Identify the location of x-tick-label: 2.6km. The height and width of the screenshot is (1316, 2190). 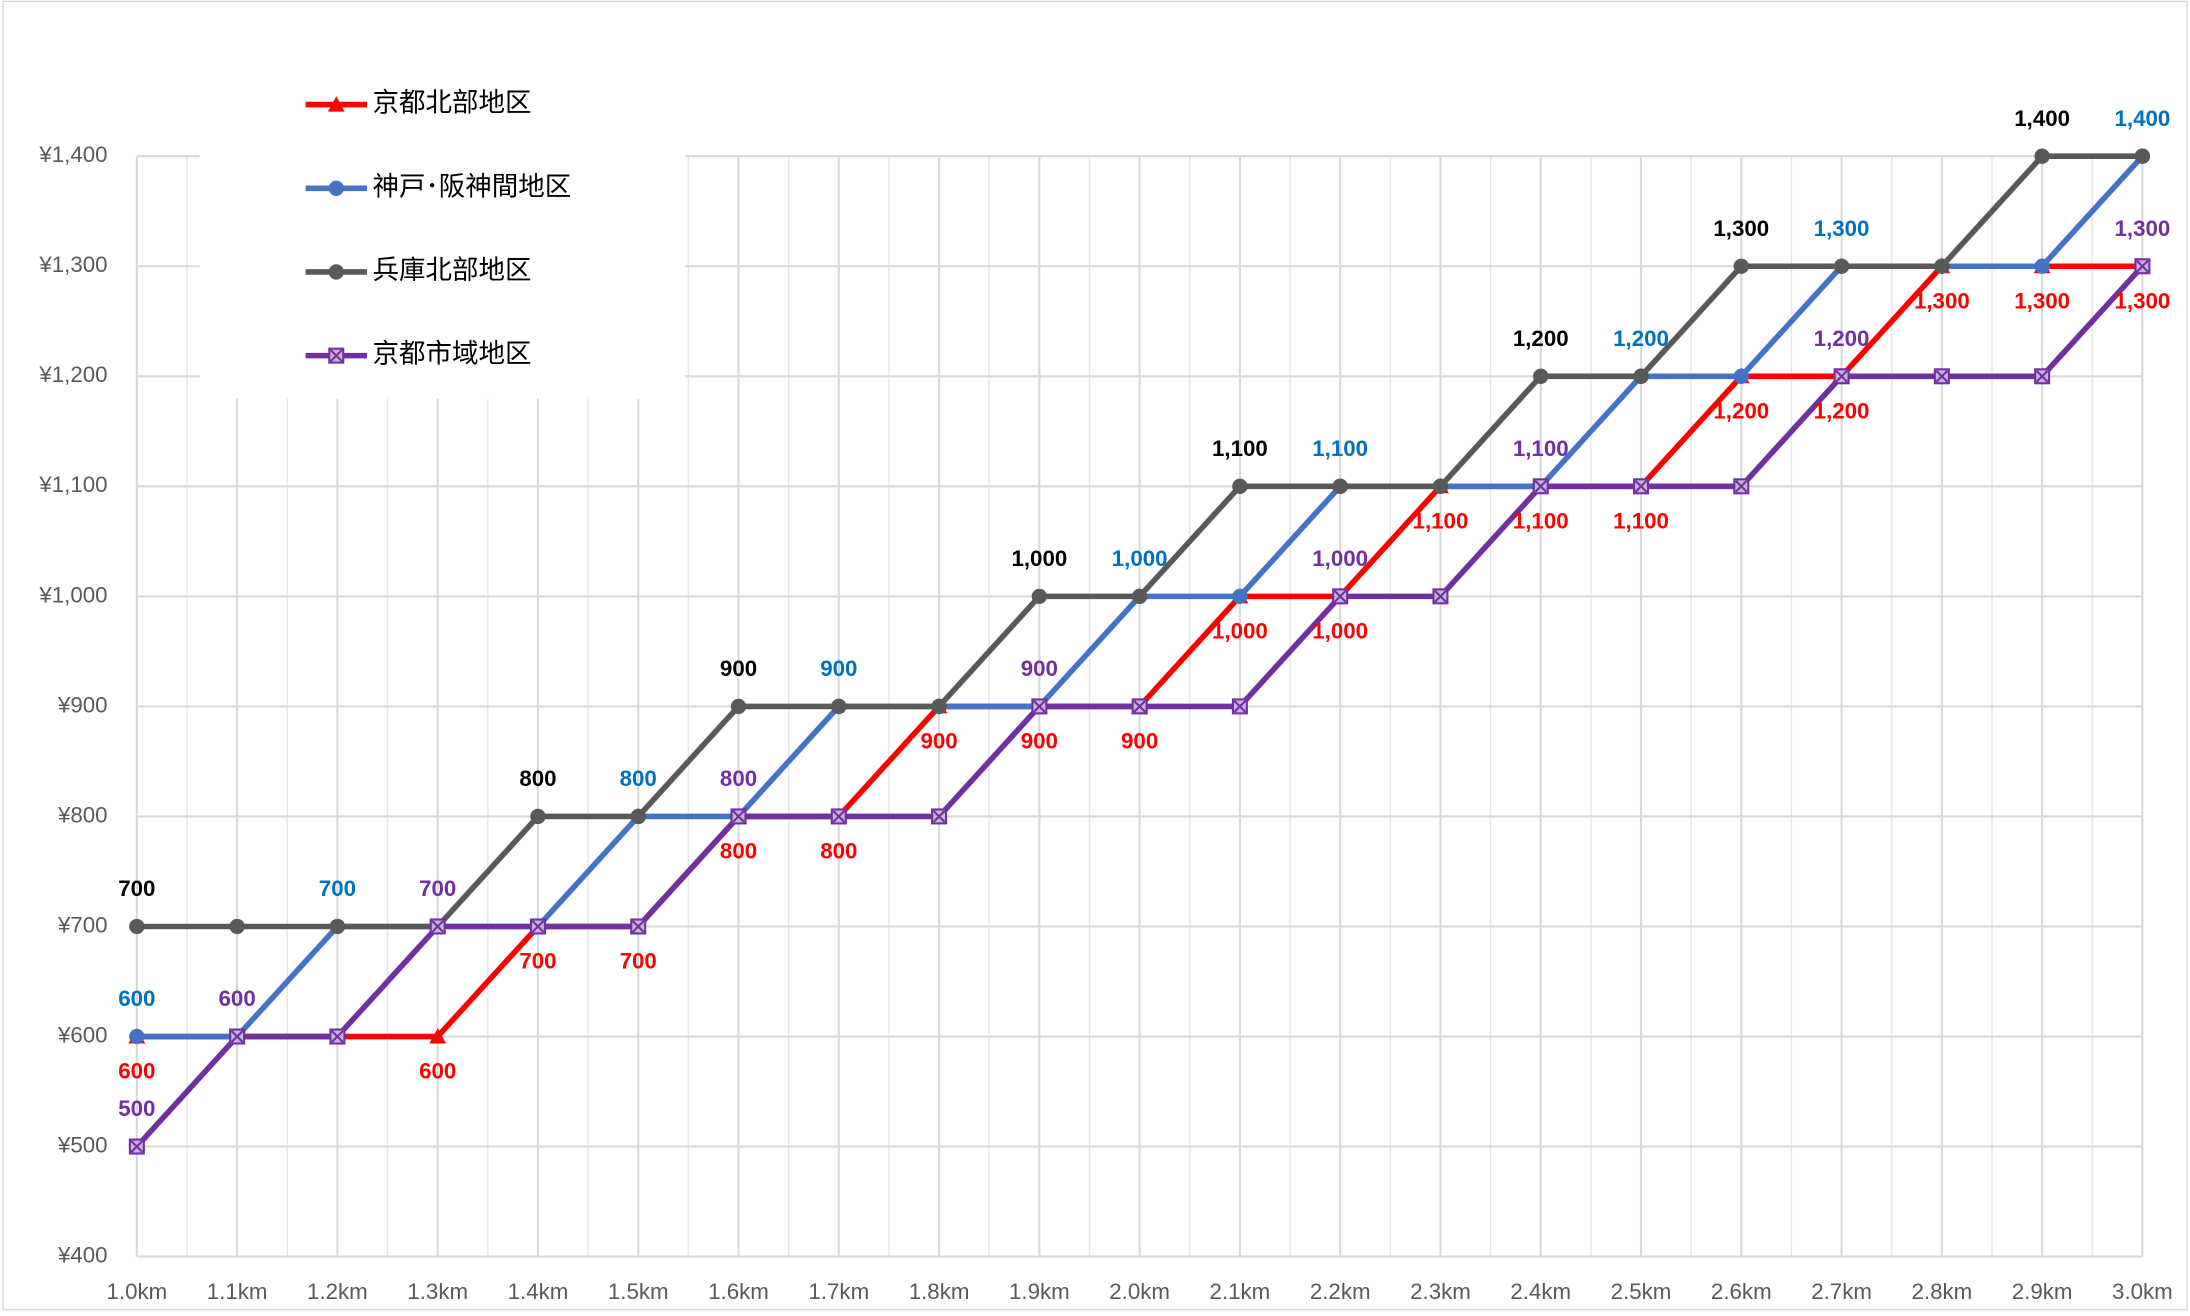
(1741, 1291).